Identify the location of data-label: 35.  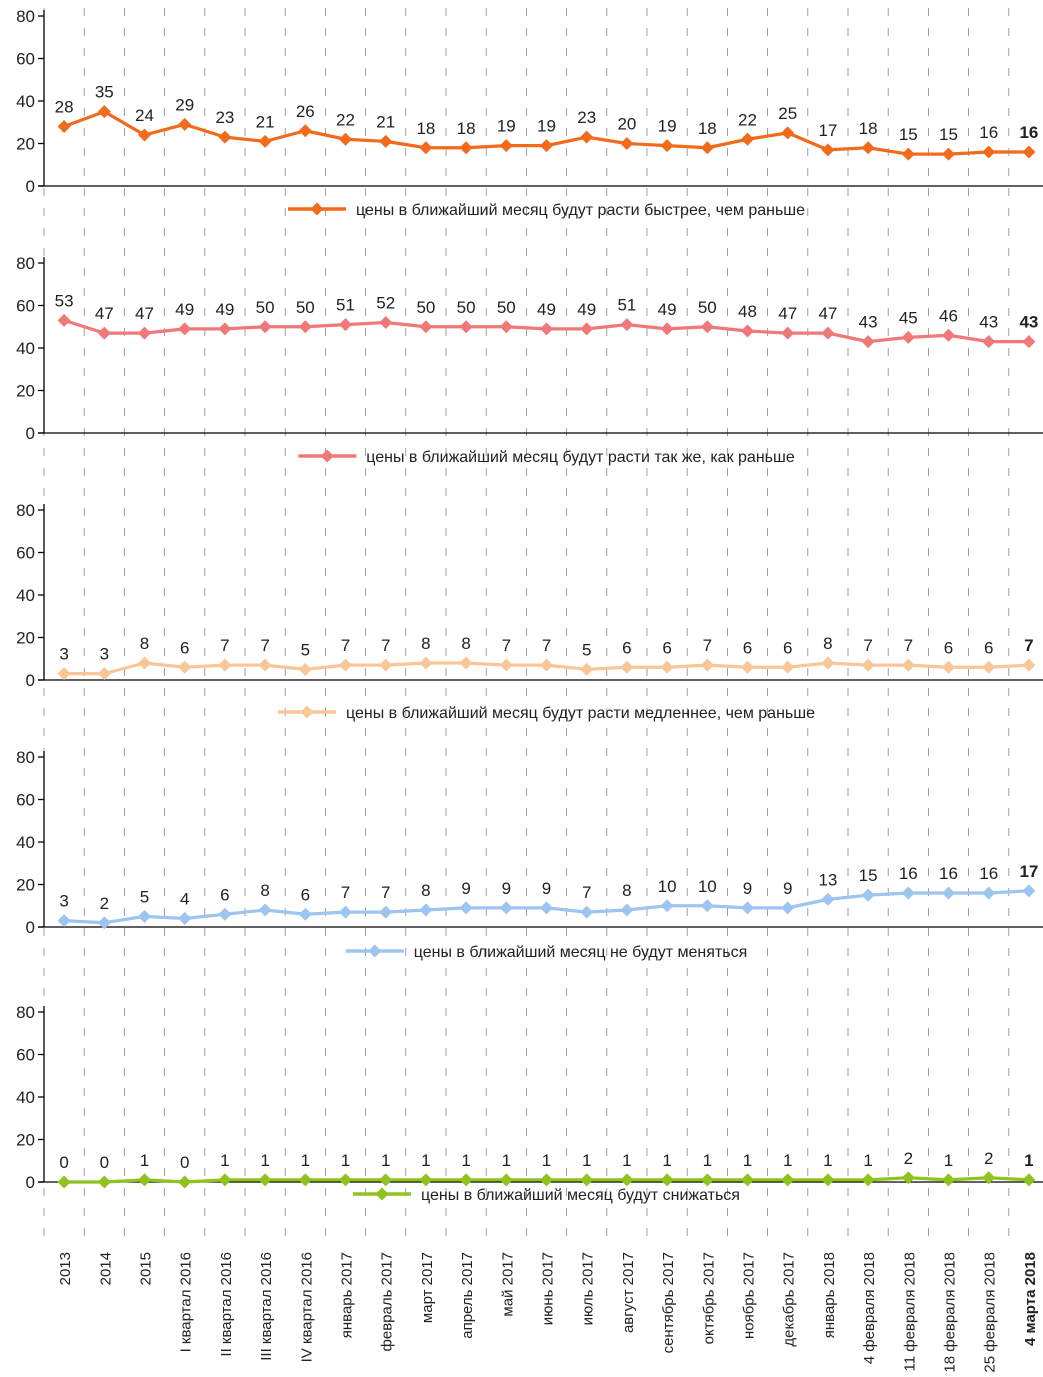
(104, 92).